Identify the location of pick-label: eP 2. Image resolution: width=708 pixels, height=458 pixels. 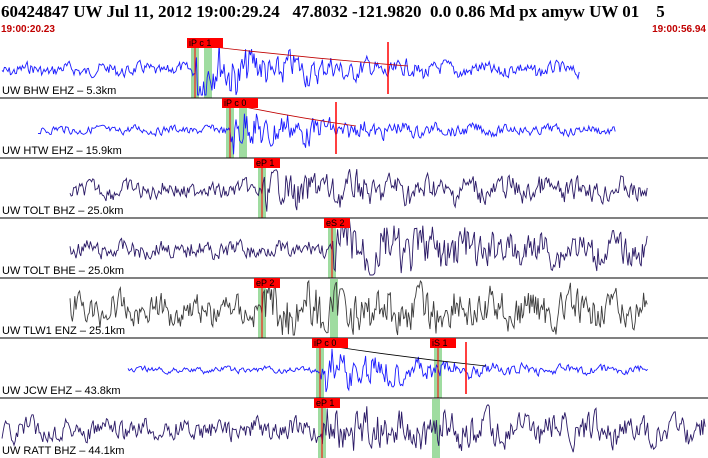
(265, 283).